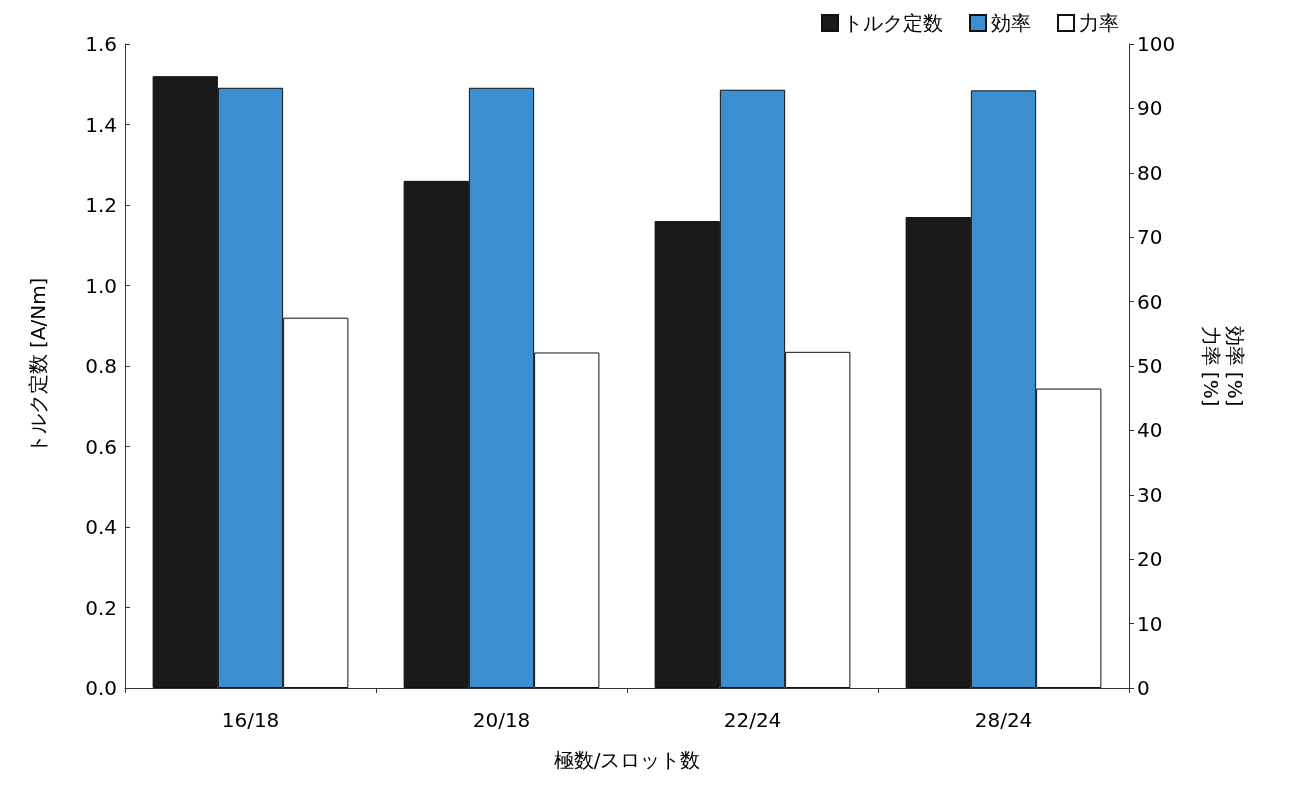 The height and width of the screenshot is (786, 1309). I want to click on y-tick-label: 1.6, so click(101, 44).